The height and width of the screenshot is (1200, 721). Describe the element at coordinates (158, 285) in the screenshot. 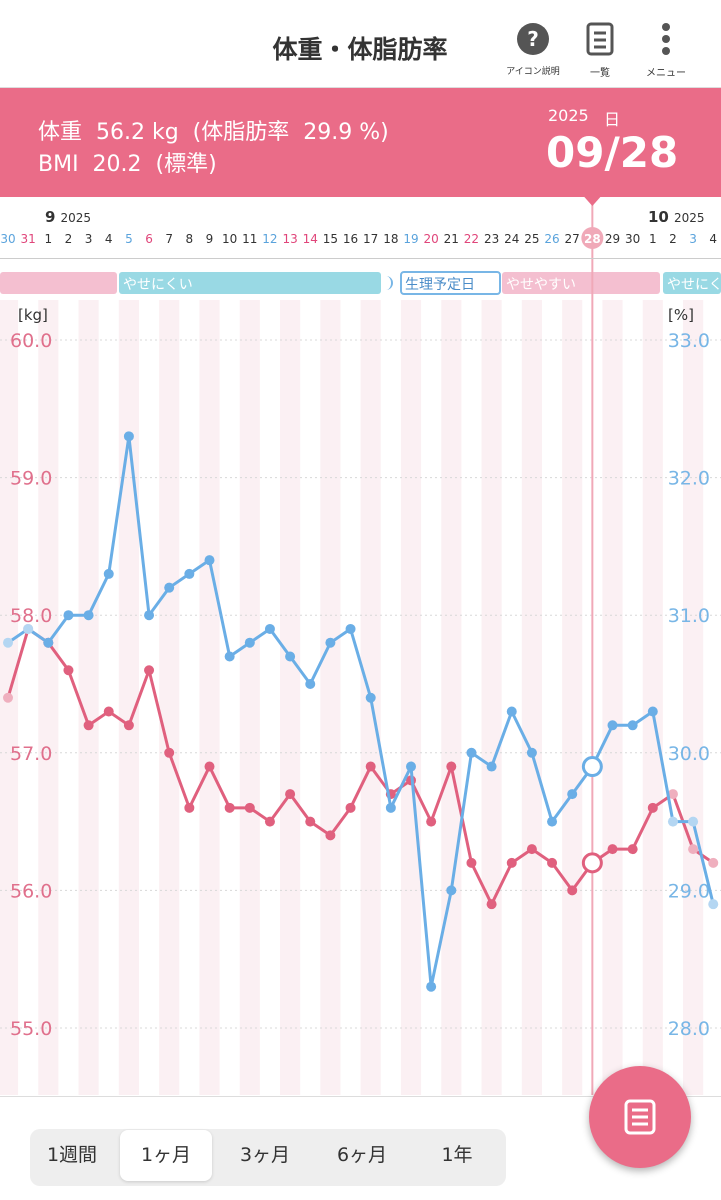

I see `phase-label: やせにくい` at that location.